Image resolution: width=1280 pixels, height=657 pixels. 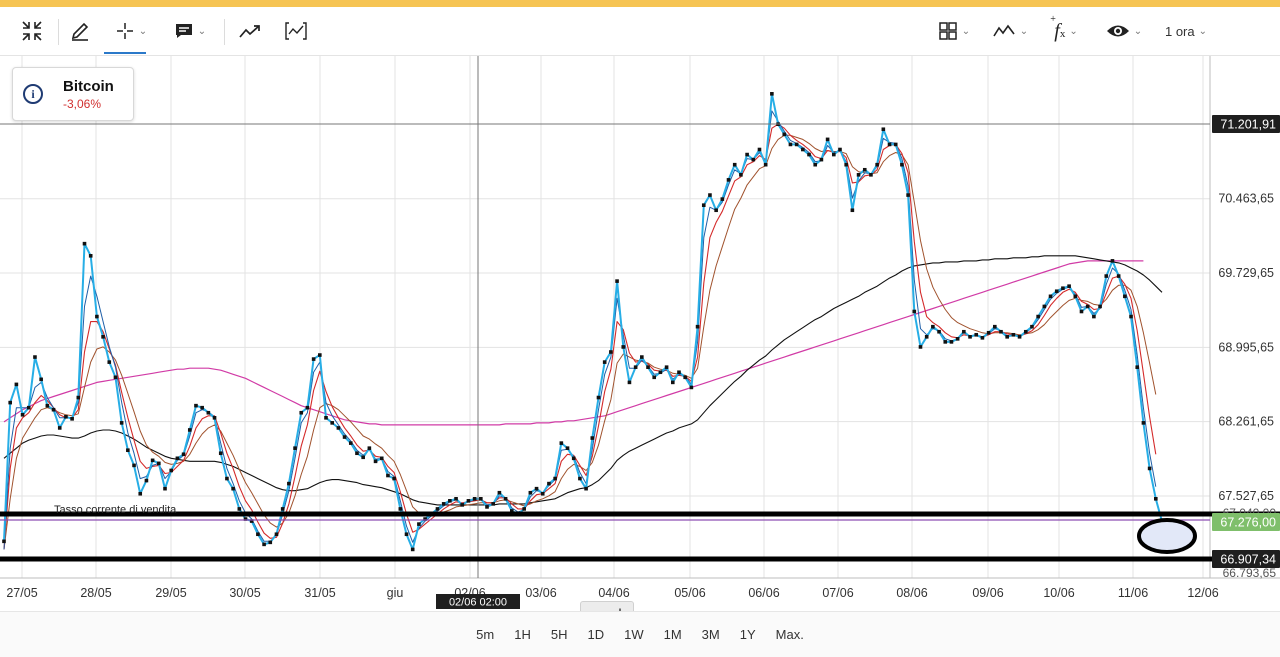 What do you see at coordinates (789, 634) in the screenshot?
I see `range-button-max: Max.` at bounding box center [789, 634].